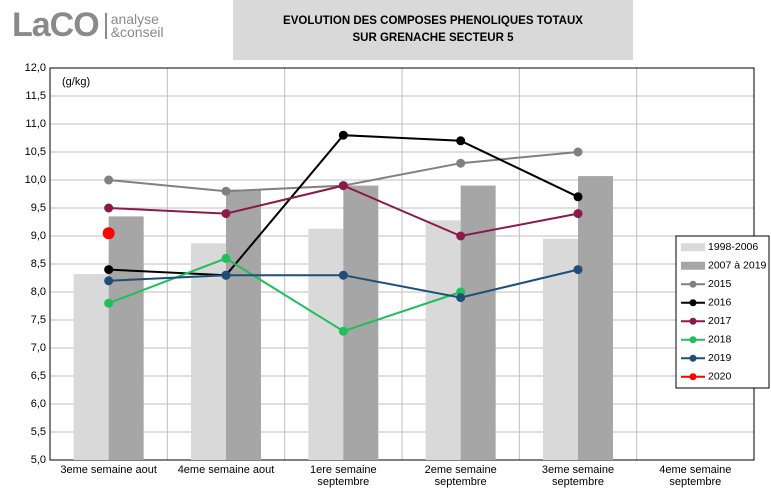 This screenshot has width=771, height=499. What do you see at coordinates (720, 284) in the screenshot?
I see `legend-label: 2015` at bounding box center [720, 284].